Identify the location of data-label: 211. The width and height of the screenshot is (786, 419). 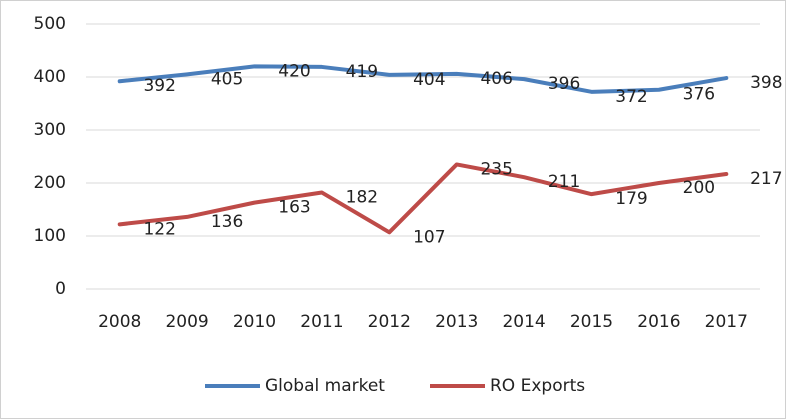
(564, 182).